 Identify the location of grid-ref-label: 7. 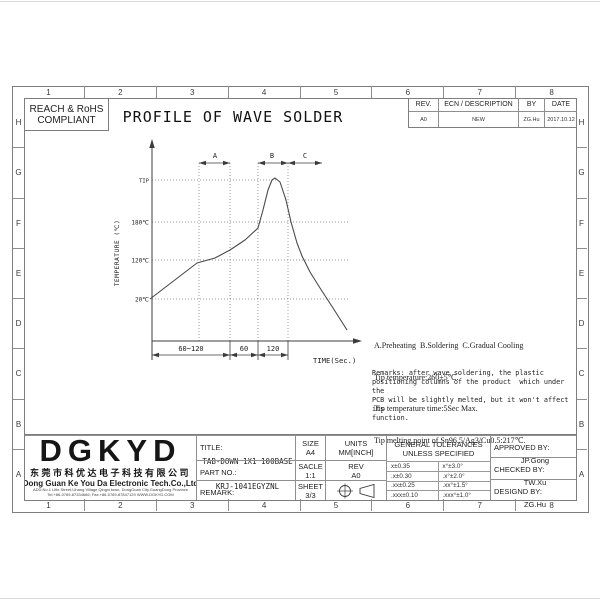
(479, 505).